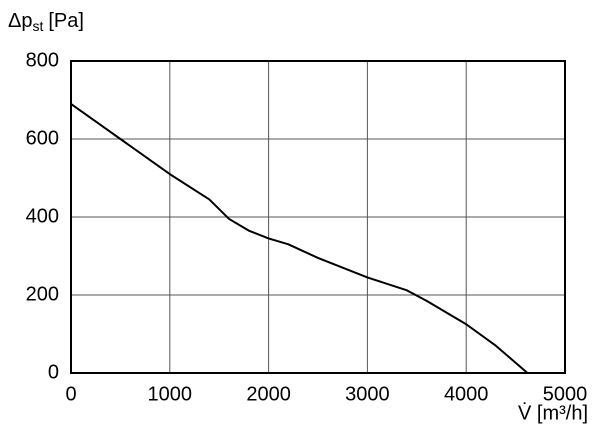 The height and width of the screenshot is (435, 600). Describe the element at coordinates (565, 394) in the screenshot. I see `x-tick-label: 5000` at that location.